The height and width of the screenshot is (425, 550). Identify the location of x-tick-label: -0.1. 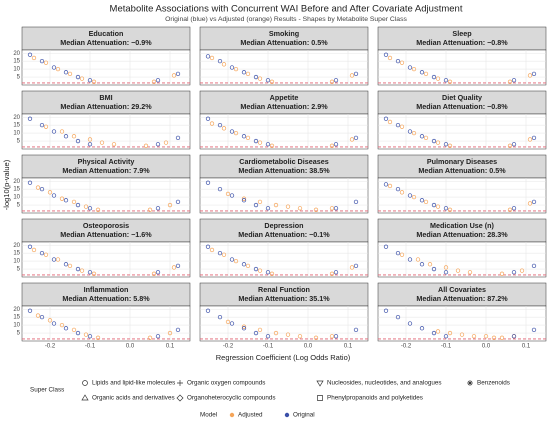
(90, 347).